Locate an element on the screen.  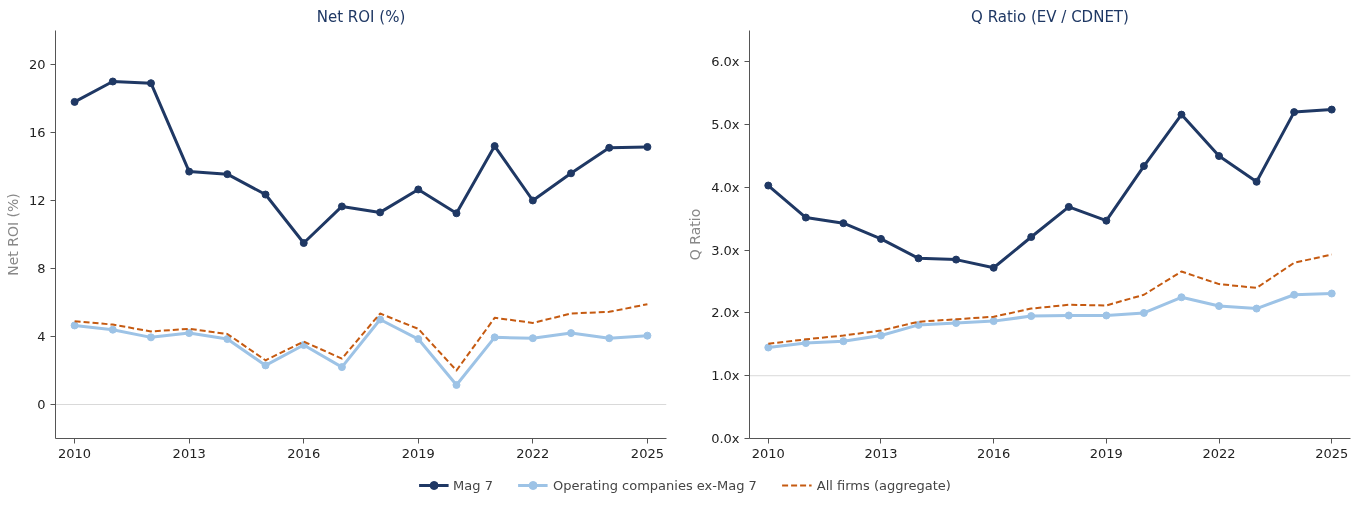
y-tick-label: 3.0x is located at coordinates (725, 250).